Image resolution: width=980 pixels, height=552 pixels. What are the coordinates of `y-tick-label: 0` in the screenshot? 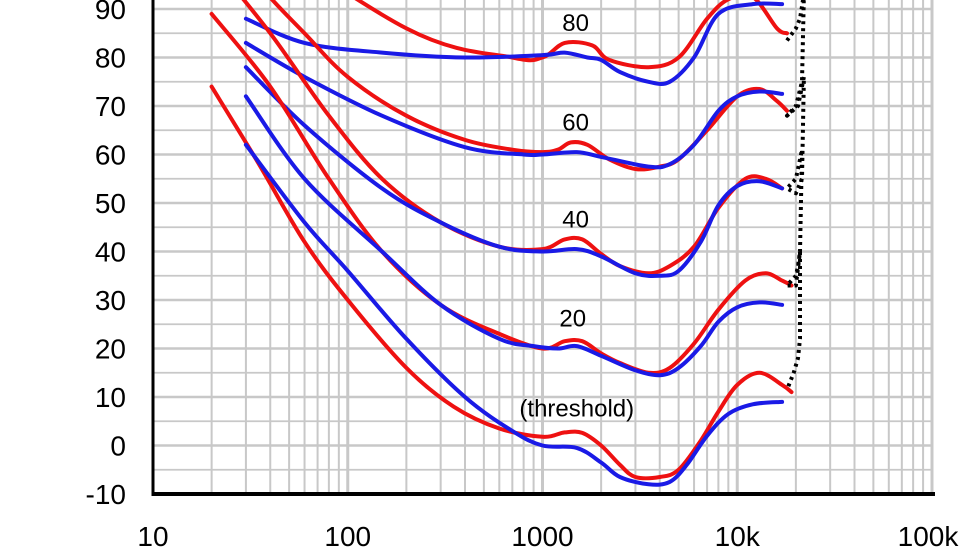 It's located at (118, 446).